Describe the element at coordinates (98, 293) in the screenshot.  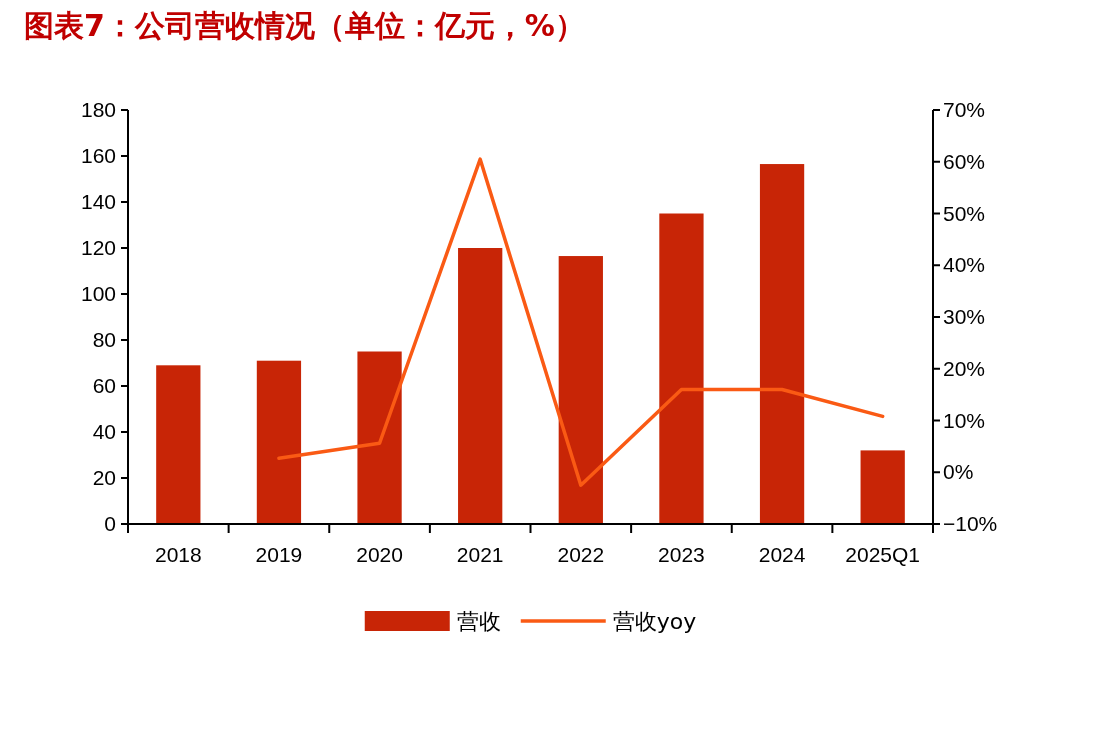
I see `y-tick-label: 100` at that location.